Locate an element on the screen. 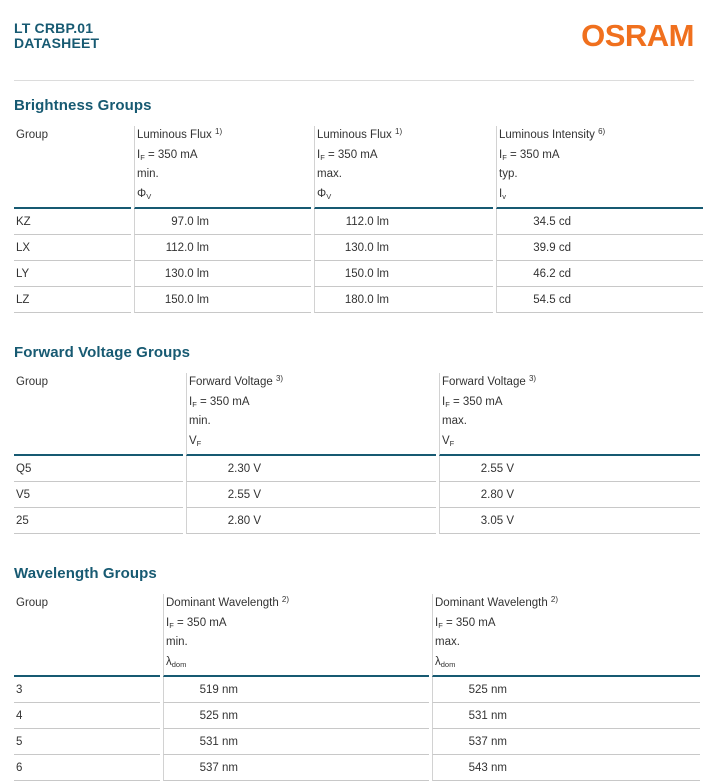 Image resolution: width=709 pixels, height=783 pixels. value-cell: 531 nm is located at coordinates (296, 742).